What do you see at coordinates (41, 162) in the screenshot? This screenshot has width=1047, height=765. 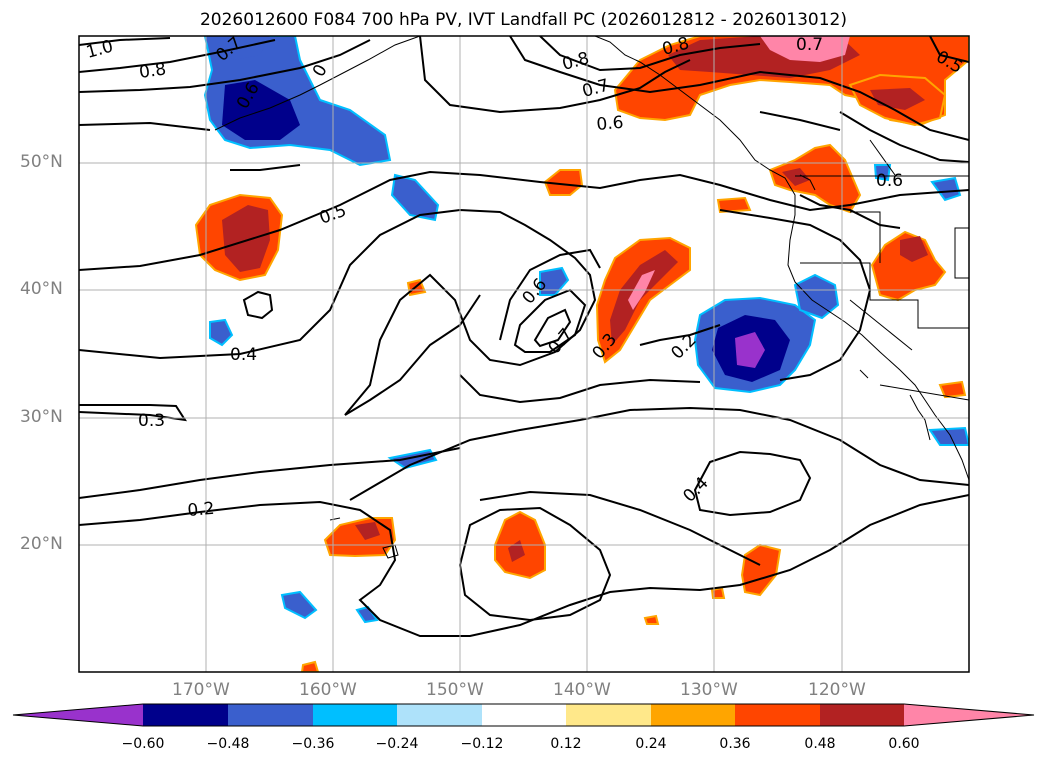 I see `lat-label: 50°N` at bounding box center [41, 162].